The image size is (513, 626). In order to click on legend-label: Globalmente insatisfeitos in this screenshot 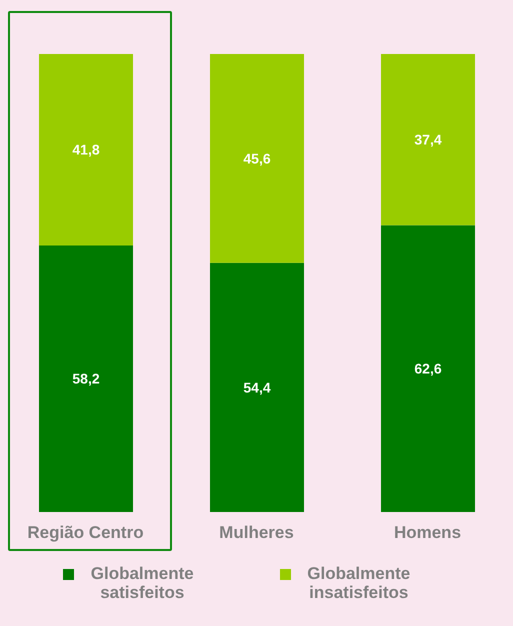, I will do `click(359, 583)`.